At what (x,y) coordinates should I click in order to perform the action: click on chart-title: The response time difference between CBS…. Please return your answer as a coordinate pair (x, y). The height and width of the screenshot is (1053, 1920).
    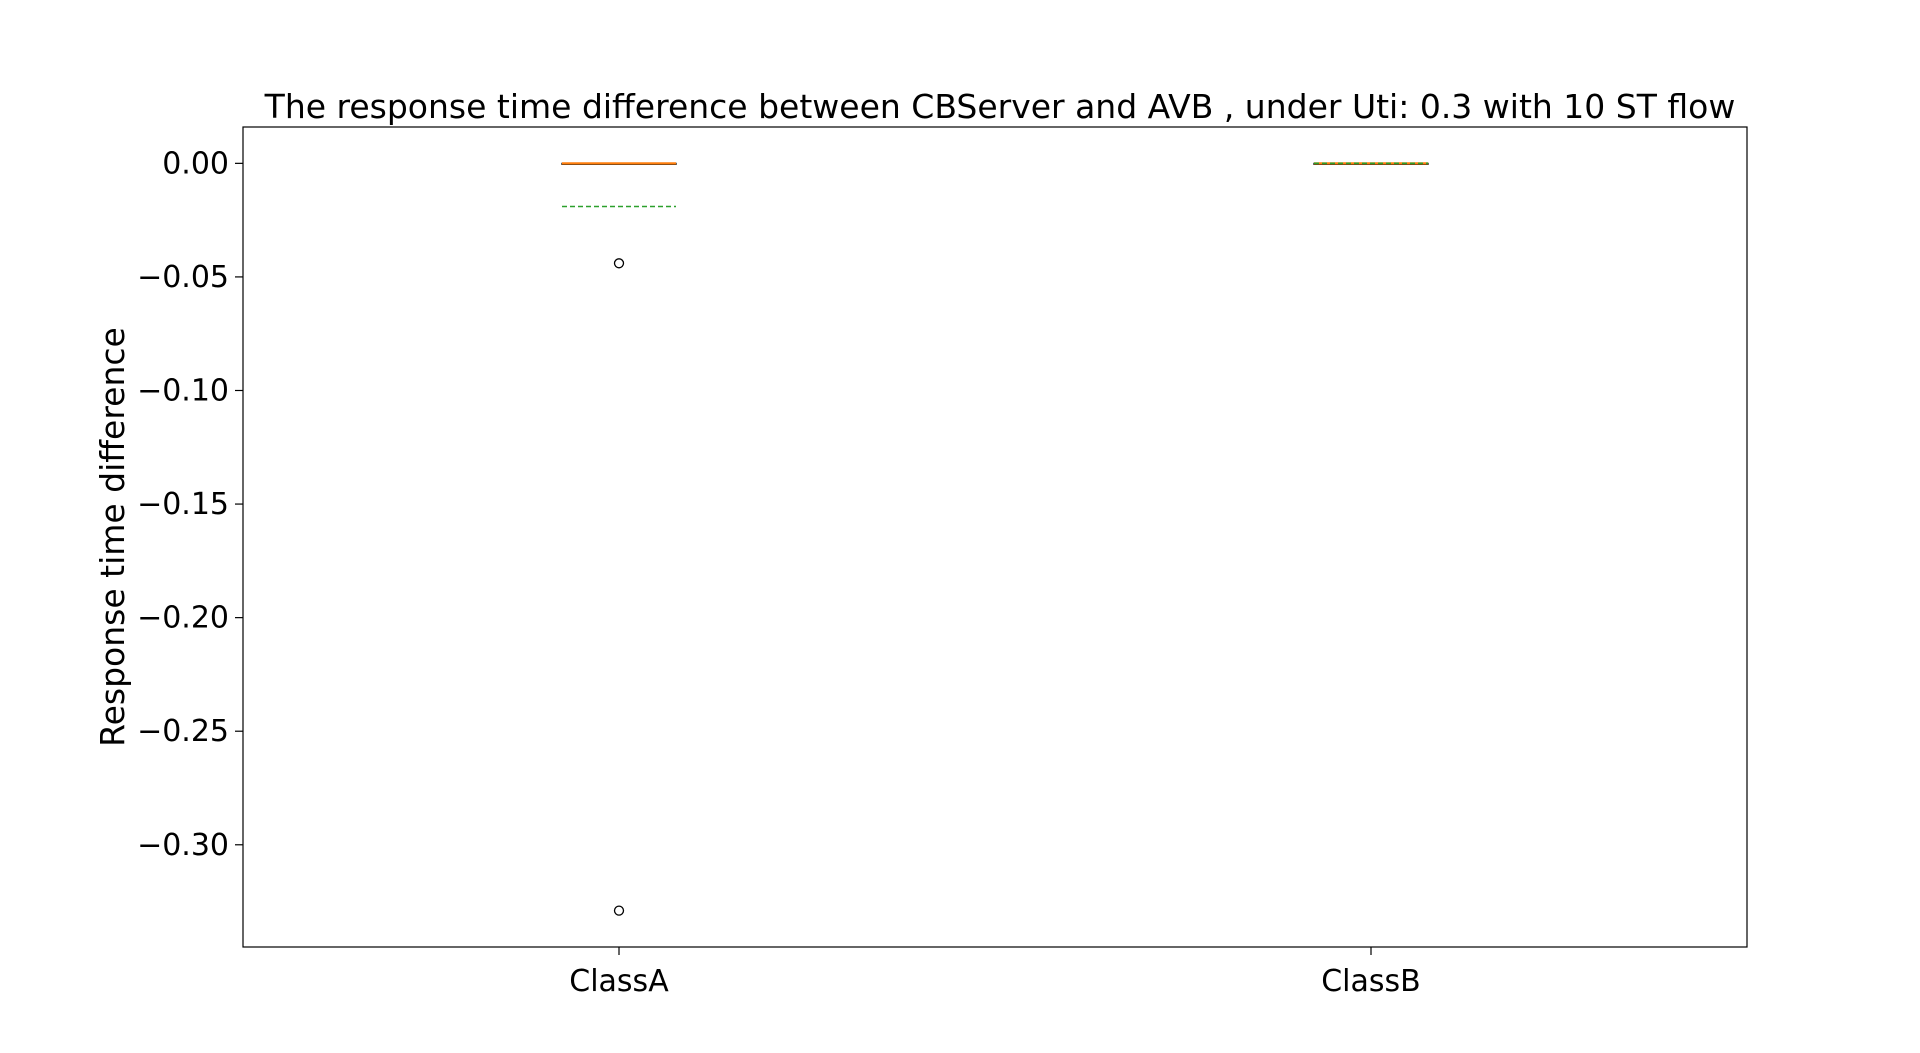
    Looking at the image, I should click on (1000, 106).